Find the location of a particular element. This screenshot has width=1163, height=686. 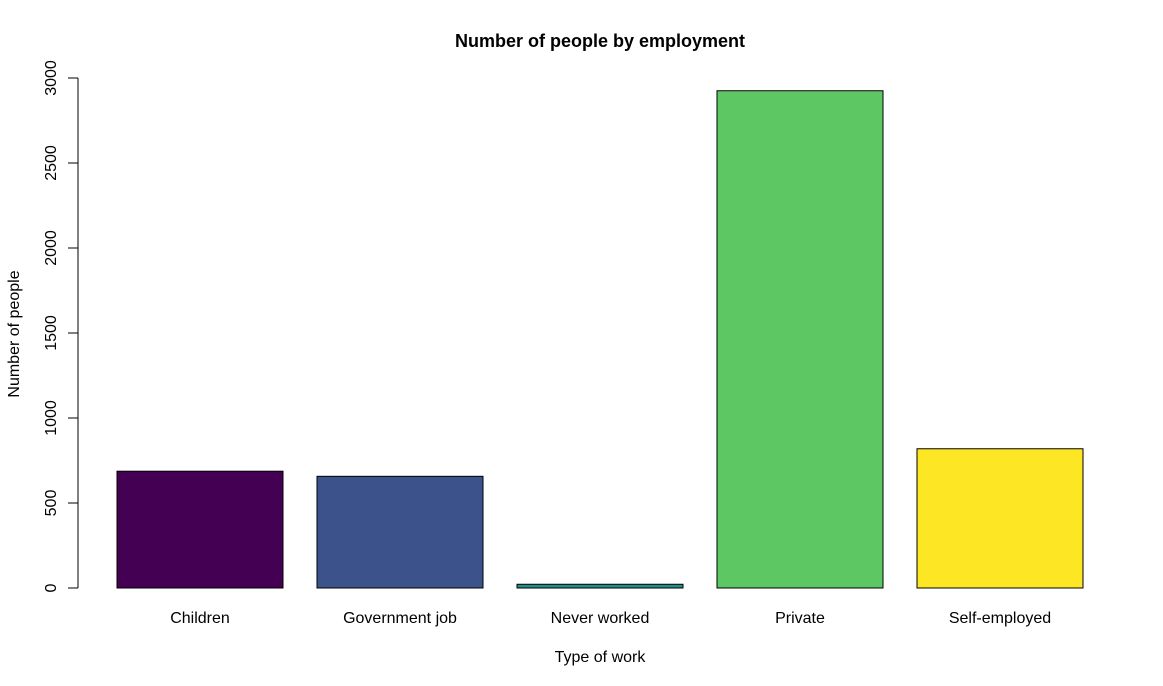

bar-government-job is located at coordinates (400, 532).